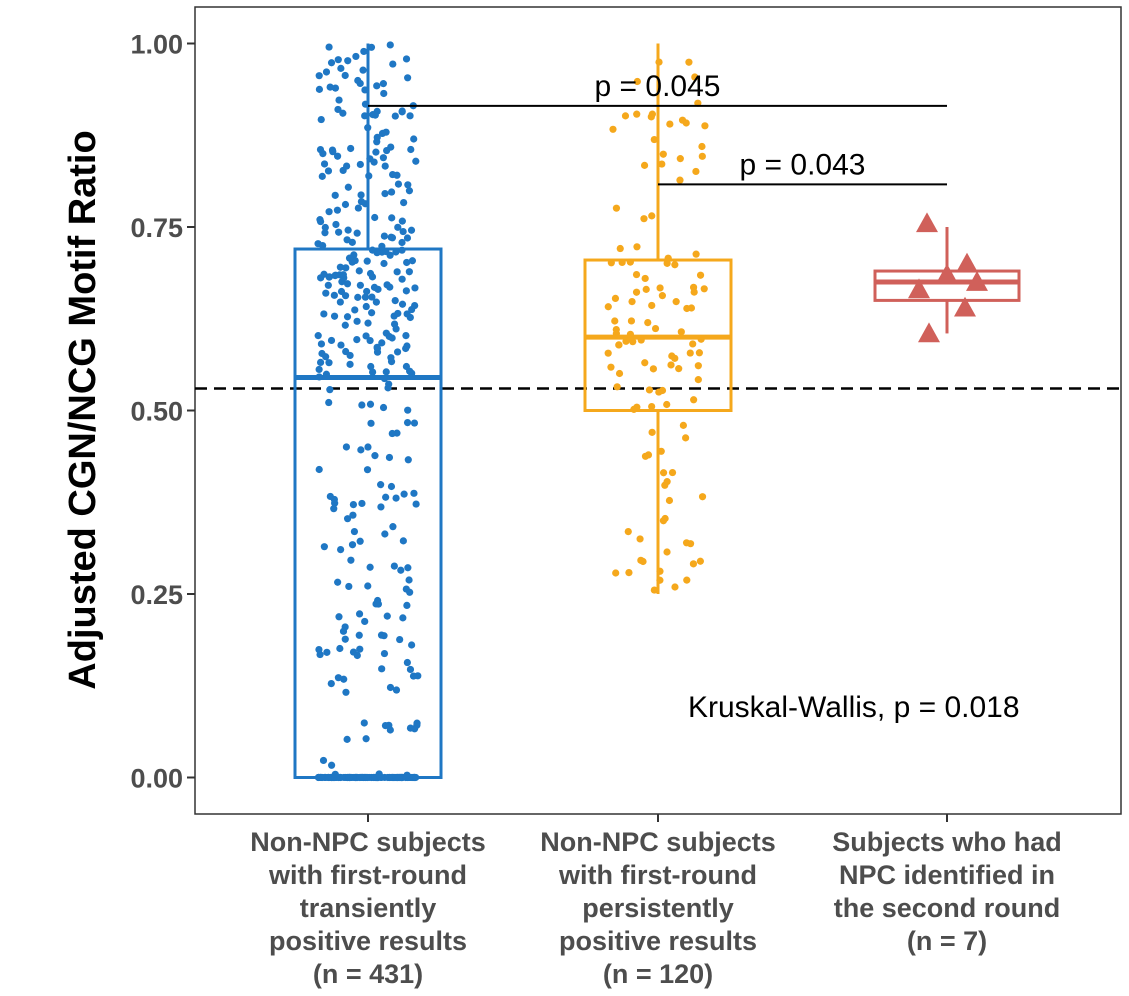  What do you see at coordinates (657, 875) in the screenshot?
I see `x-tick-label-line: with first-round` at bounding box center [657, 875].